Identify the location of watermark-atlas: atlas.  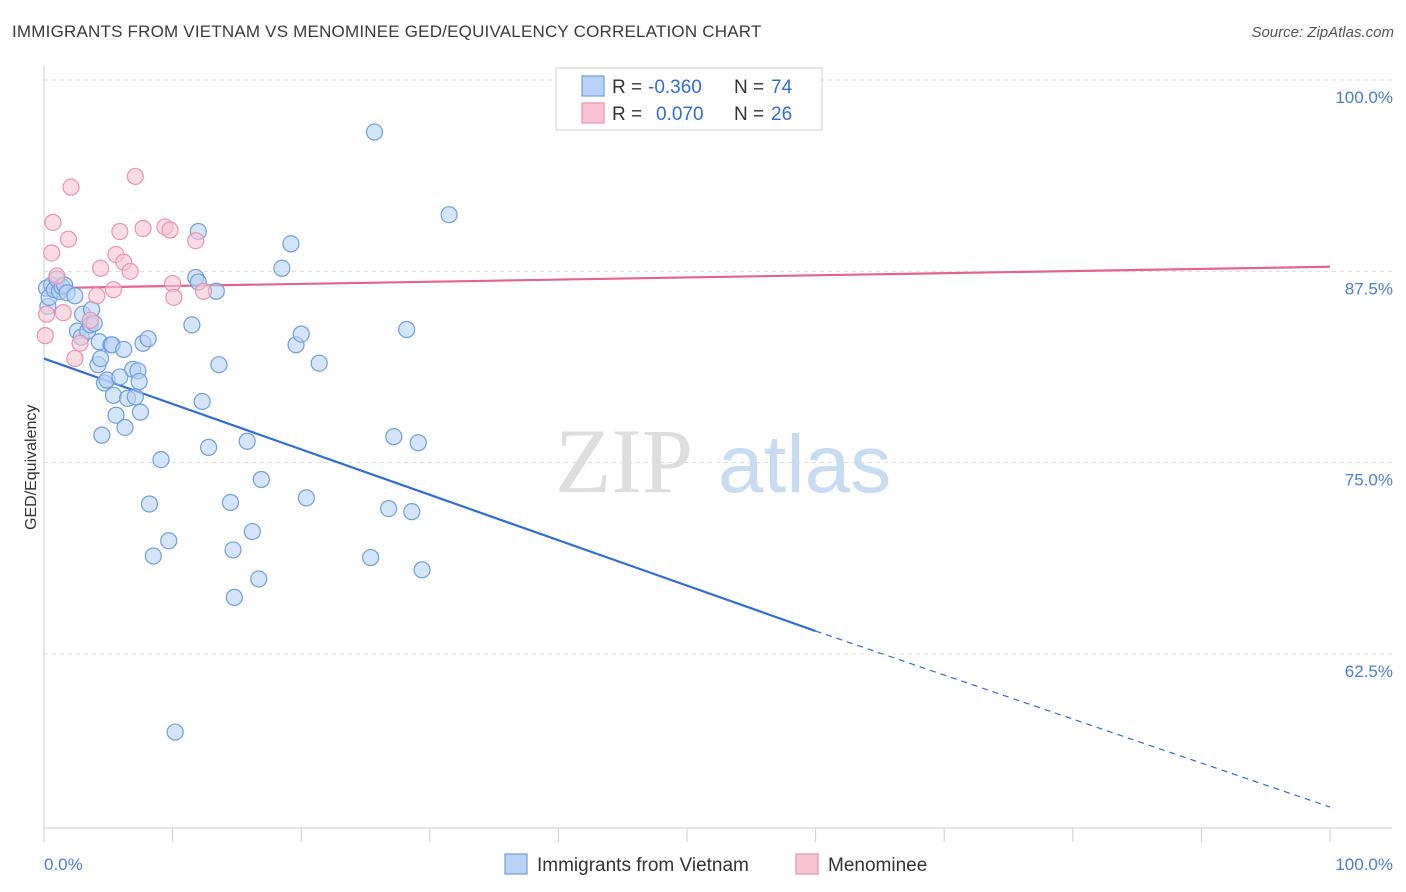
(804, 464).